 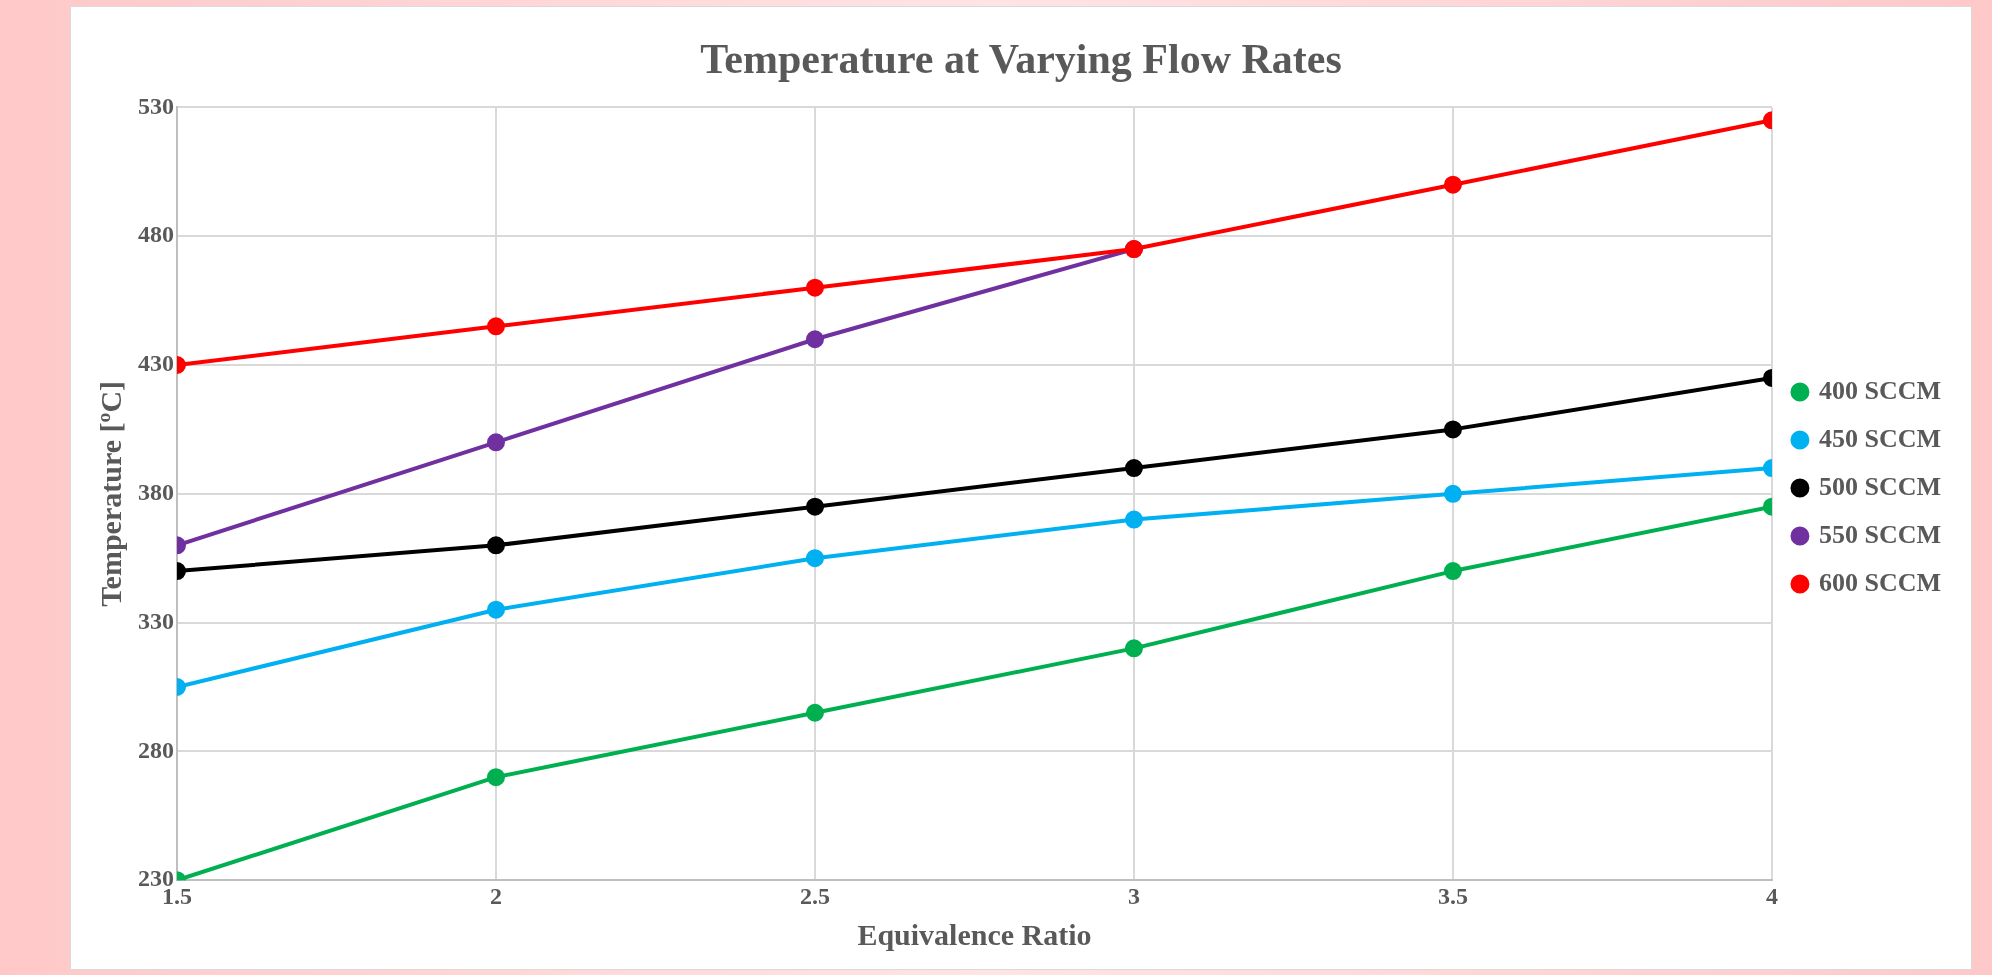 I want to click on y-tick-label: 280, so click(x=156, y=749).